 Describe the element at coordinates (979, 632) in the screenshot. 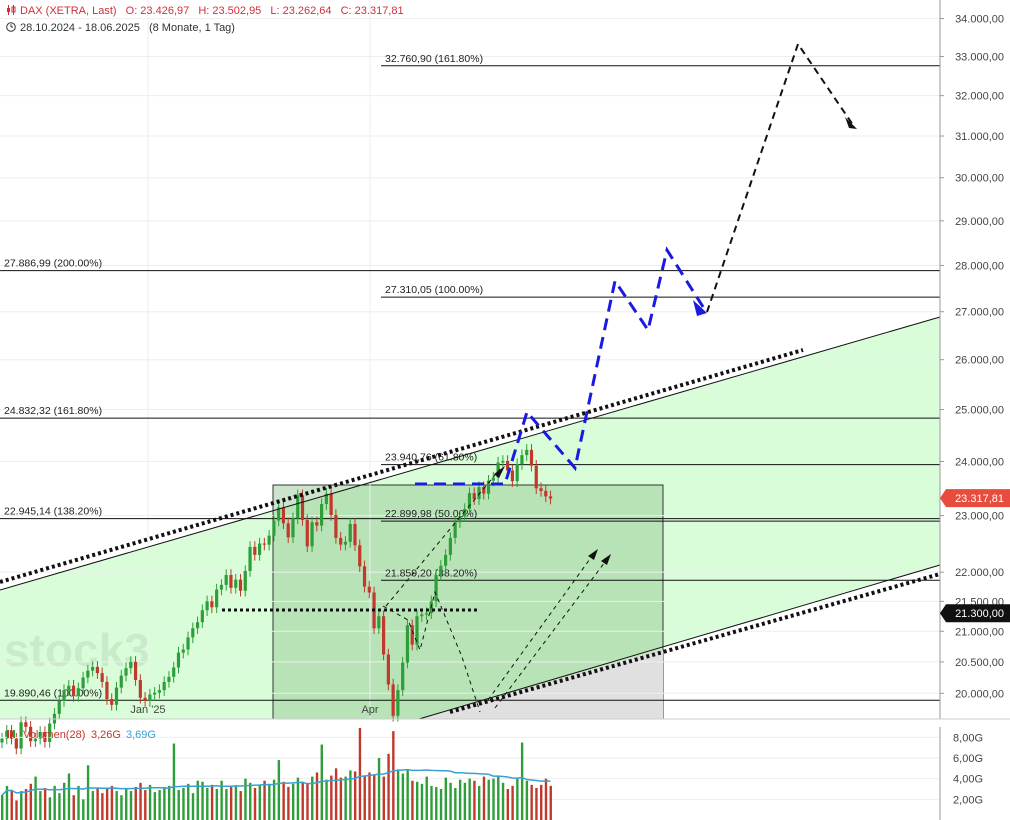

I see `price-tick-label: 21.000,00` at that location.